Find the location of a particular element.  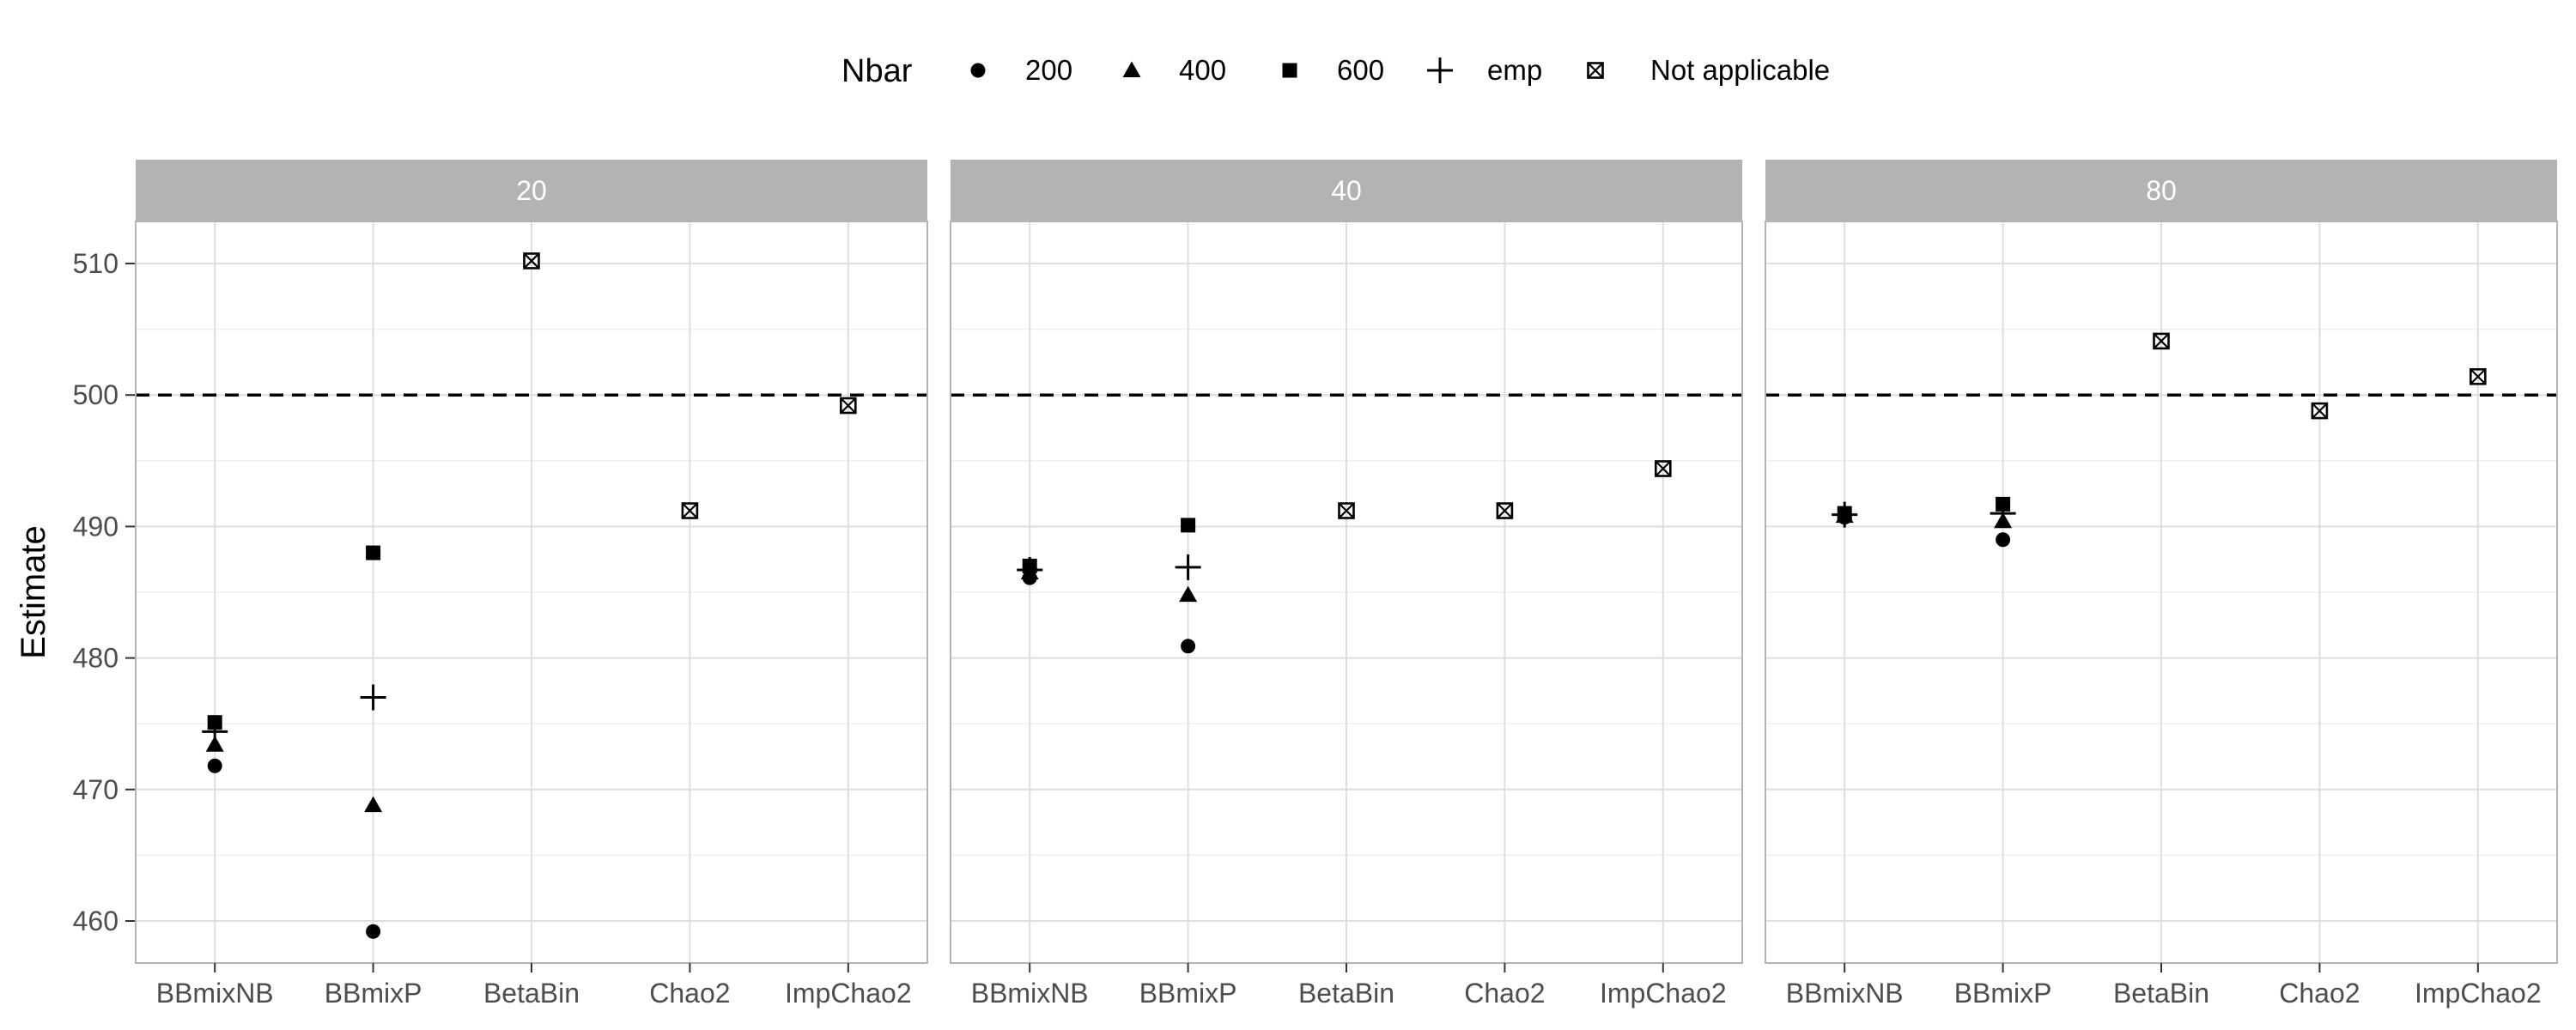

legend-label: 200 is located at coordinates (1049, 70).